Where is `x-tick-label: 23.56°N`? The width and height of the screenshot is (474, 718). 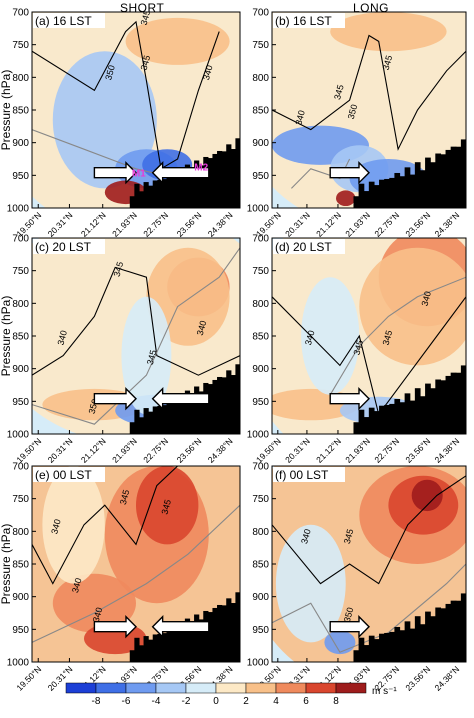
x-tick-label: 23.56°N is located at coordinates (189, 450).